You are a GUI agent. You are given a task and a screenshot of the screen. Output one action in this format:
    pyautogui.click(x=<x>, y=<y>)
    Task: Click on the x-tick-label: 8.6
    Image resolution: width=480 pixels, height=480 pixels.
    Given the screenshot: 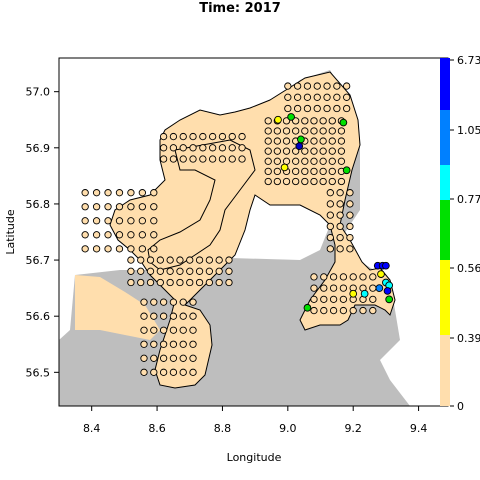 What is the action you would take?
    pyautogui.click(x=157, y=428)
    